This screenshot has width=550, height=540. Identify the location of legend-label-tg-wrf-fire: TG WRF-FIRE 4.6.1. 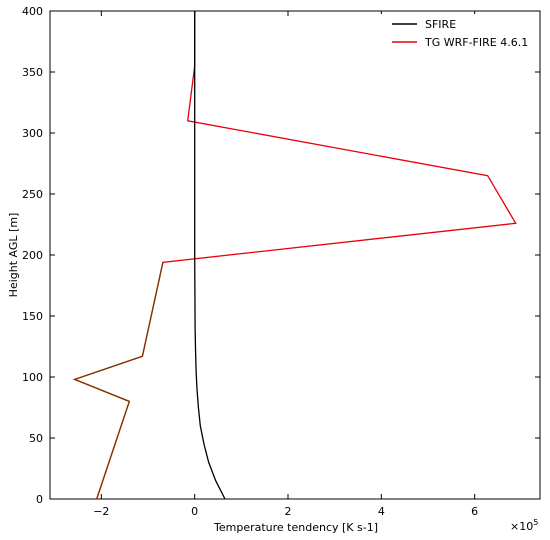
(476, 42).